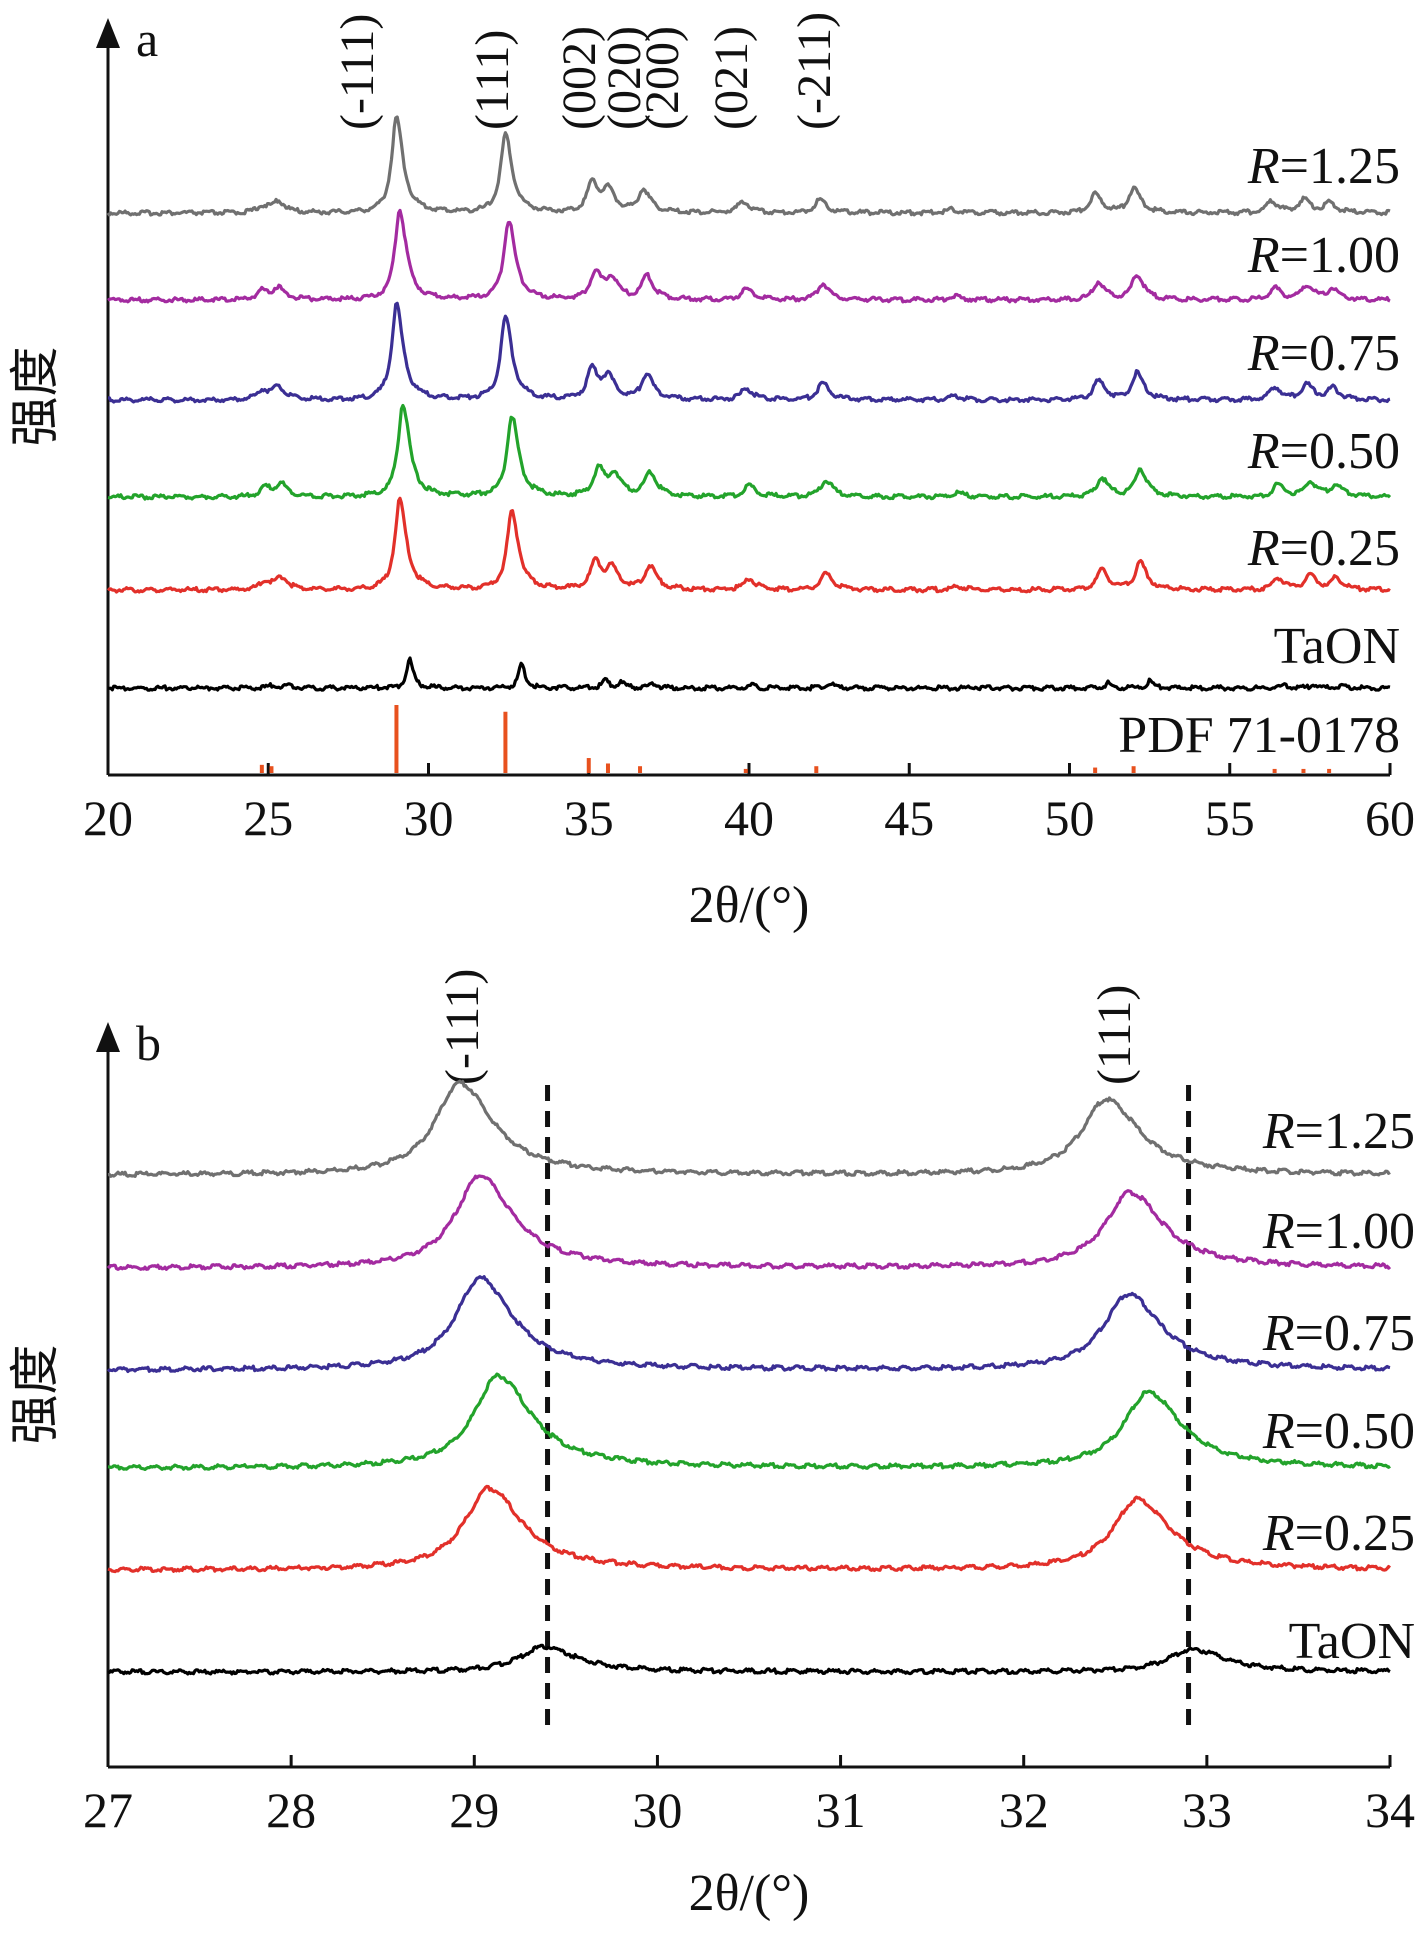 The width and height of the screenshot is (1417, 1937). What do you see at coordinates (108, 818) in the screenshot?
I see `x-tick-label: 20` at bounding box center [108, 818].